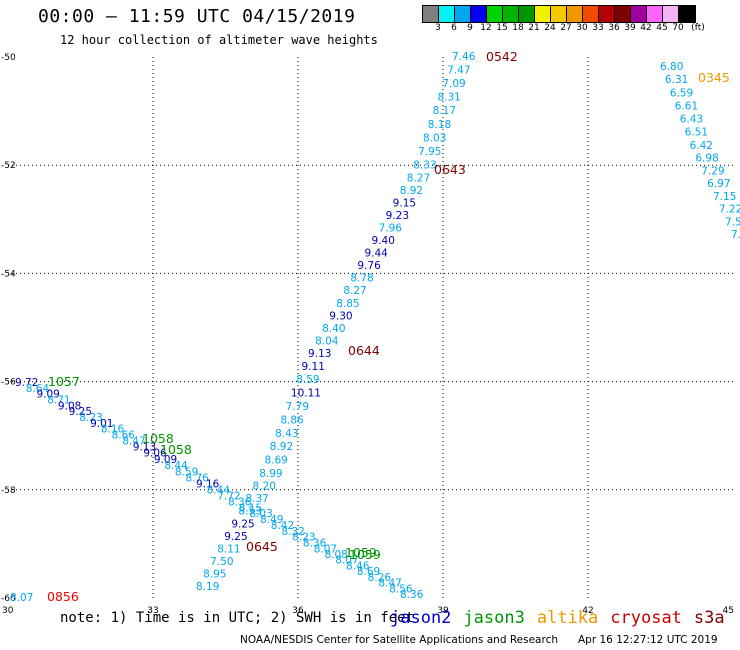 This screenshot has height=650, width=740. I want to click on wave-height-value: 8.69, so click(275, 461).